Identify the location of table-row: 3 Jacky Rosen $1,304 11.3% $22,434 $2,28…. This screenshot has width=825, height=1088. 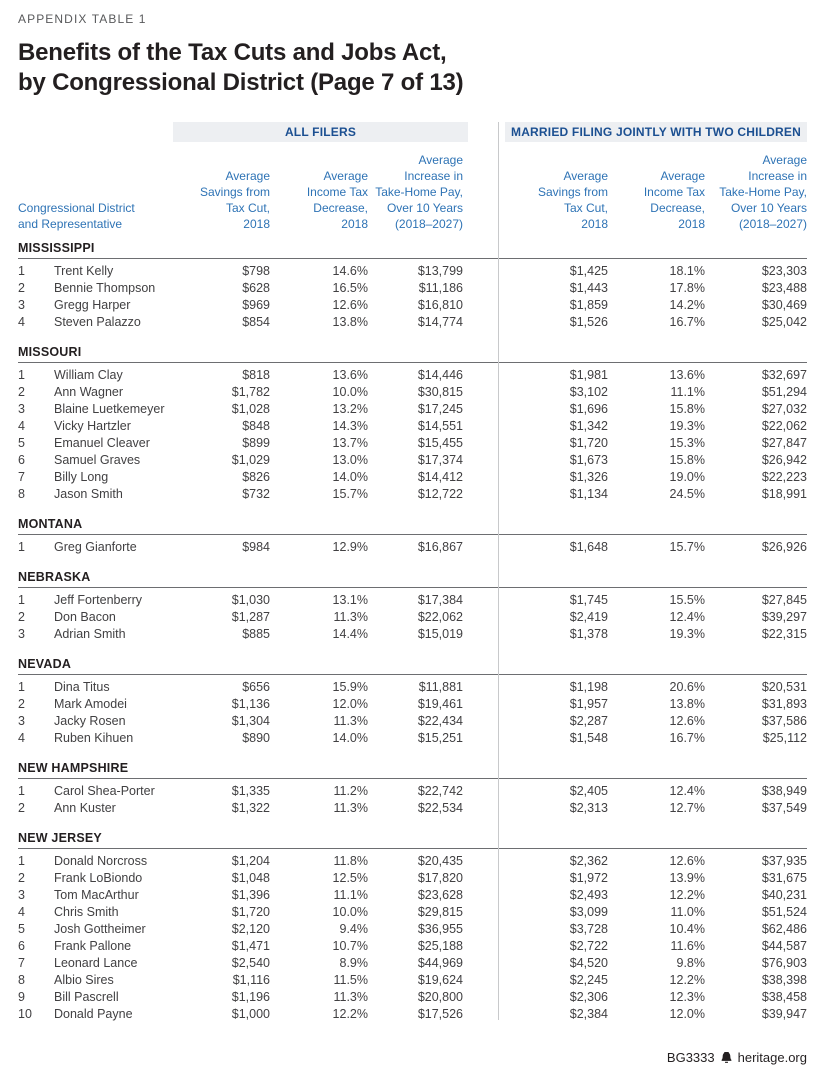
(412, 720).